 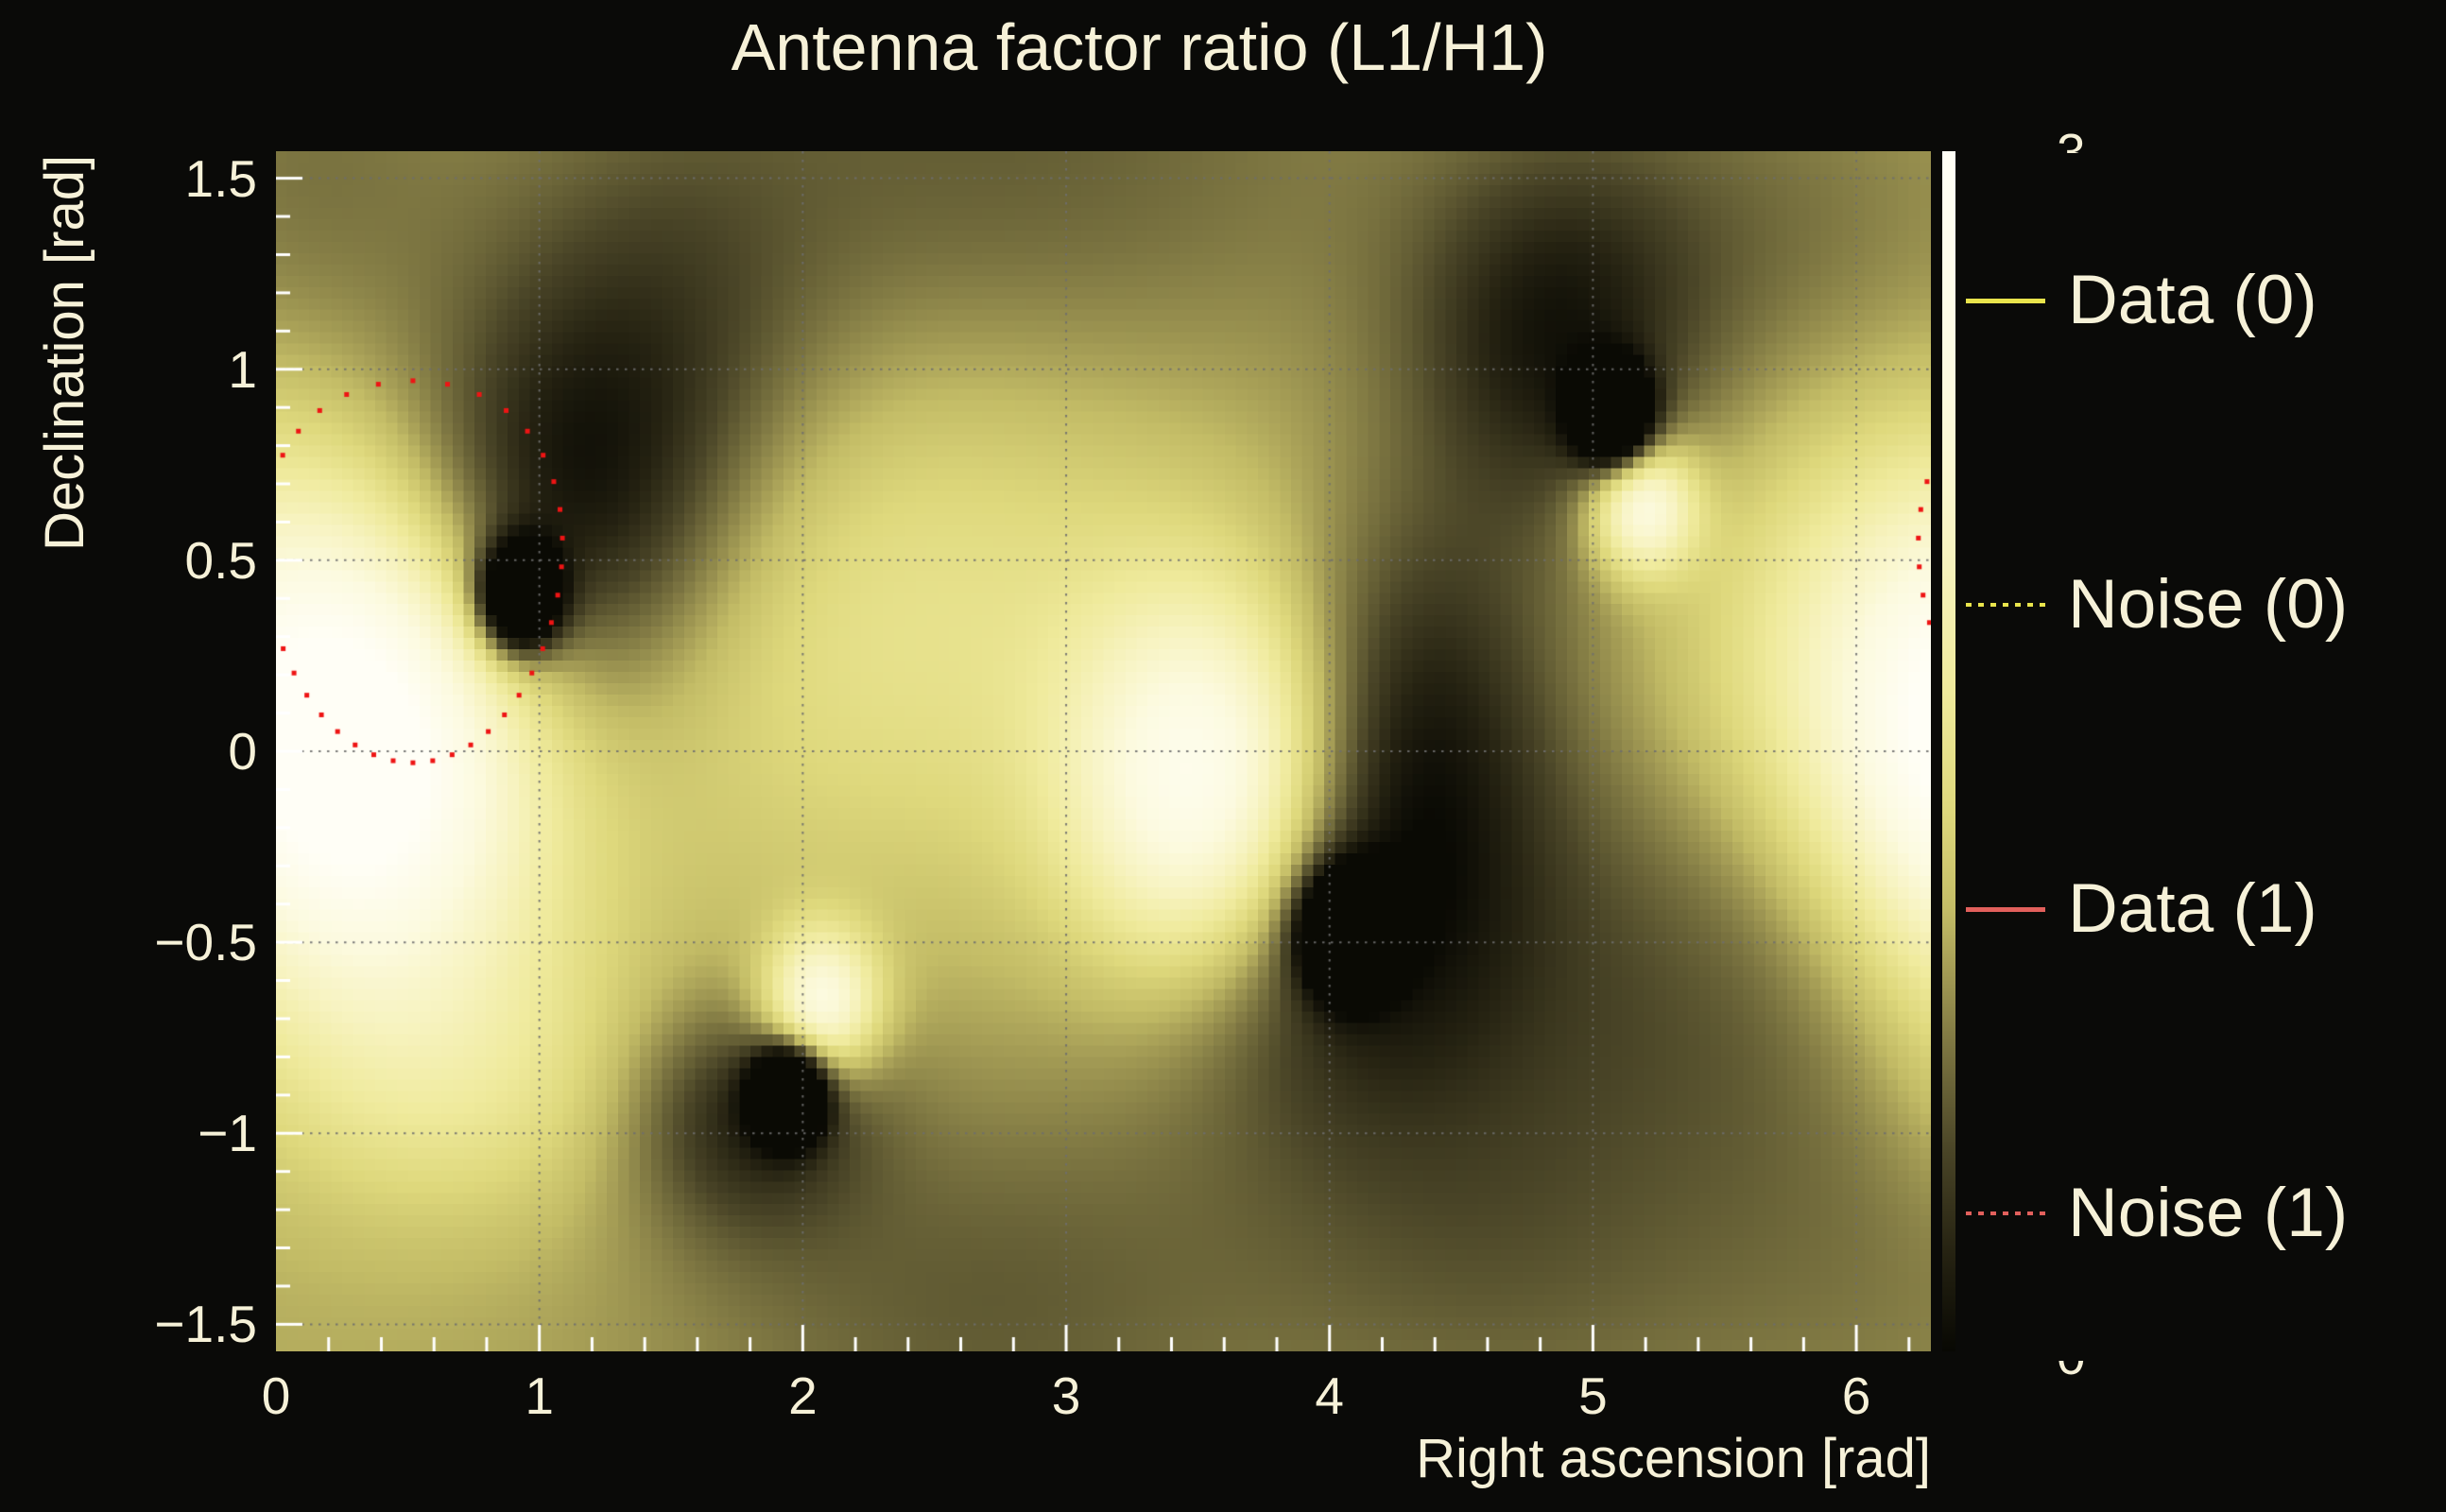 What do you see at coordinates (1593, 1395) in the screenshot?
I see `x-tick-label: 5` at bounding box center [1593, 1395].